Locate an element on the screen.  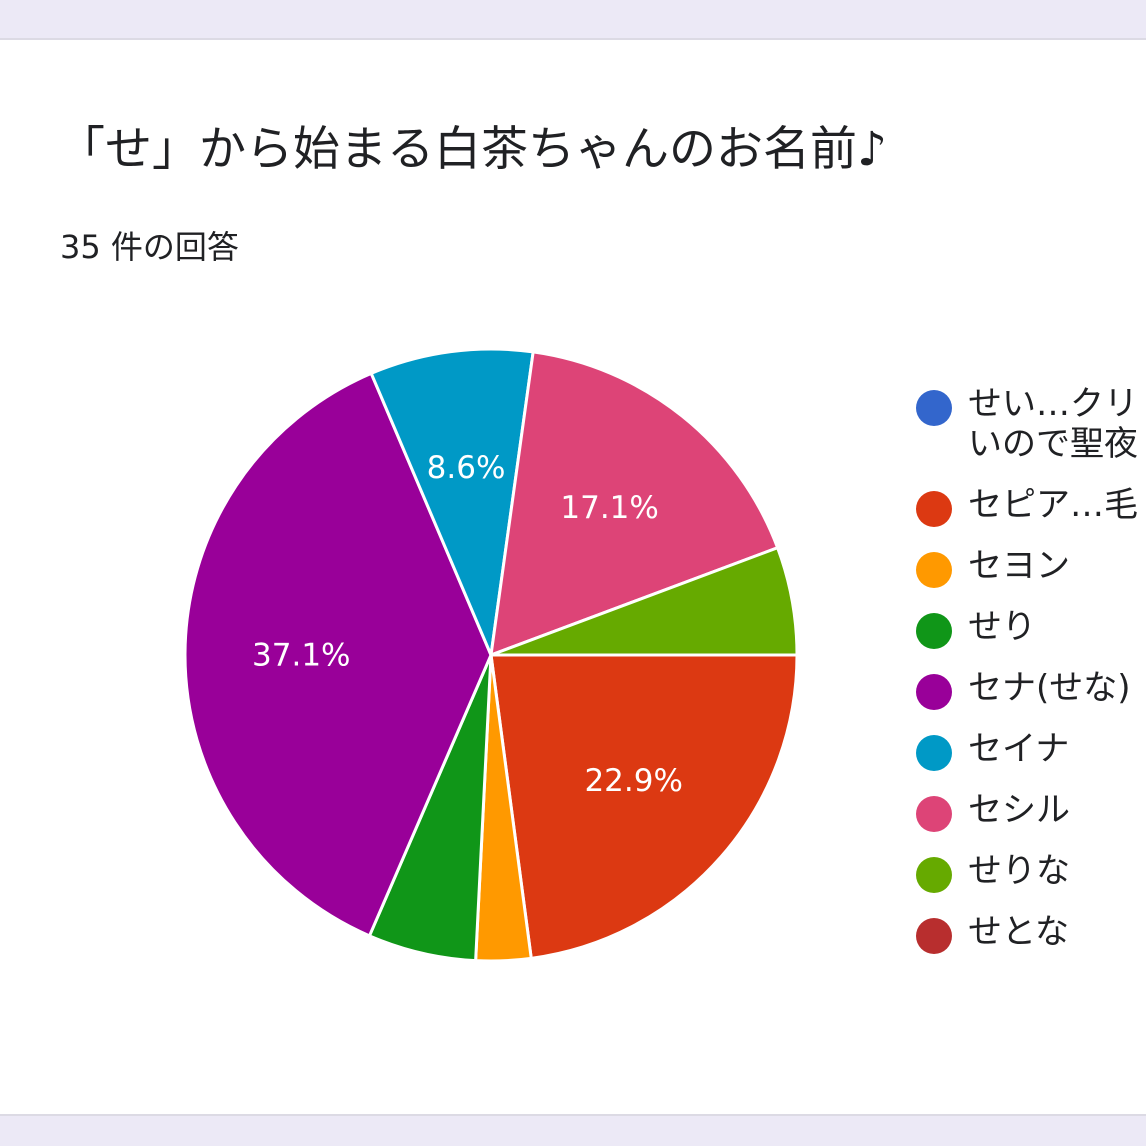
legend-item-5: セイナ is located at coordinates (1031, 750).